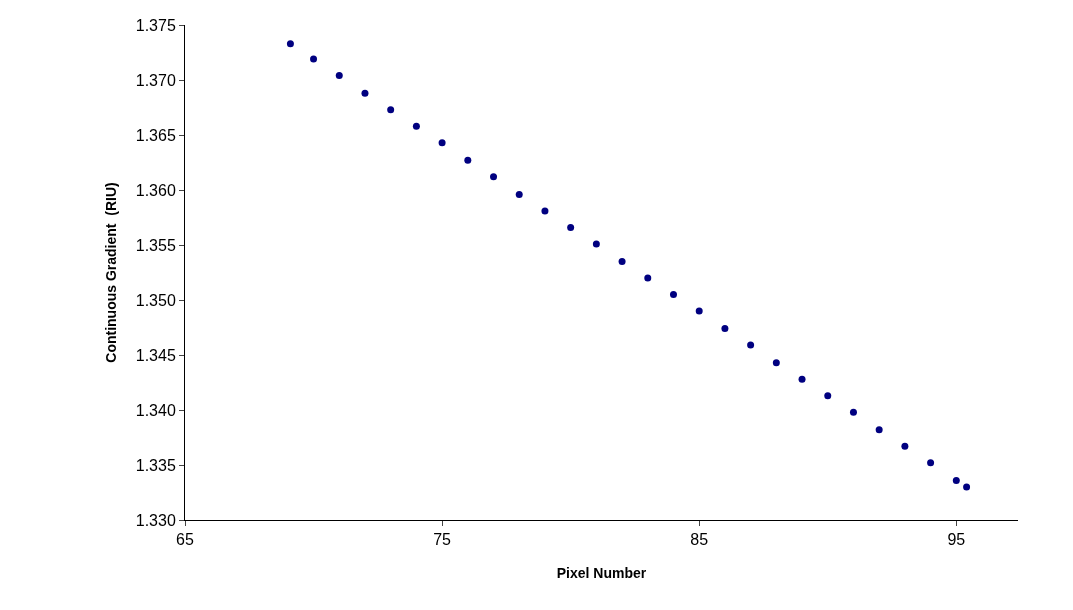  I want to click on y-axis-title: Continuous Gradient (RIU), so click(111, 272).